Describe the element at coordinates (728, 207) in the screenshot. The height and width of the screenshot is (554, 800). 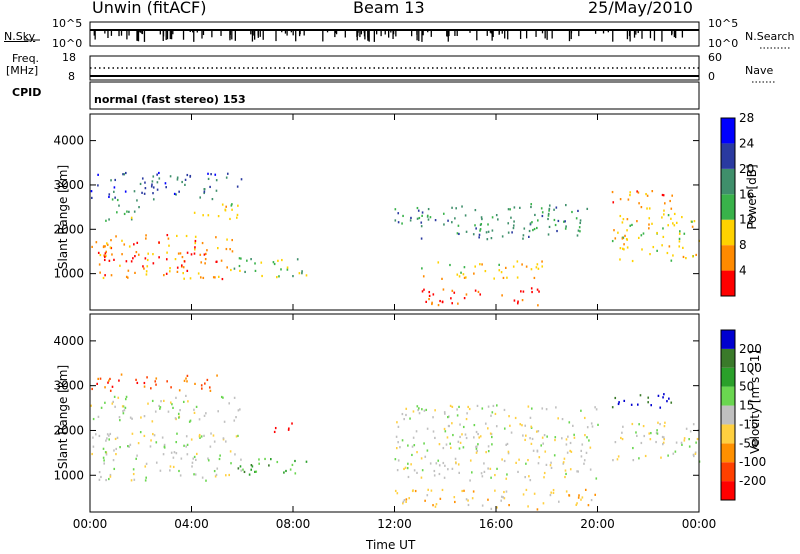
I see `colorbar-frame` at that location.